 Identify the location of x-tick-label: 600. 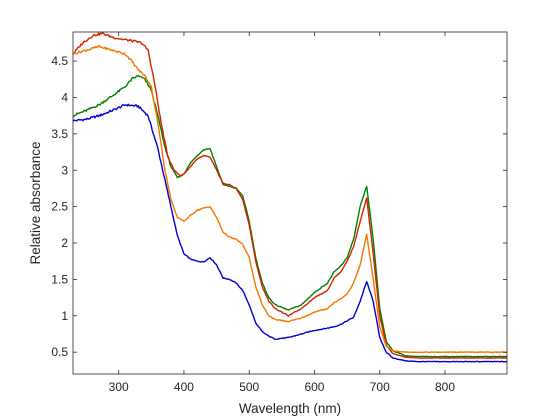
(314, 387).